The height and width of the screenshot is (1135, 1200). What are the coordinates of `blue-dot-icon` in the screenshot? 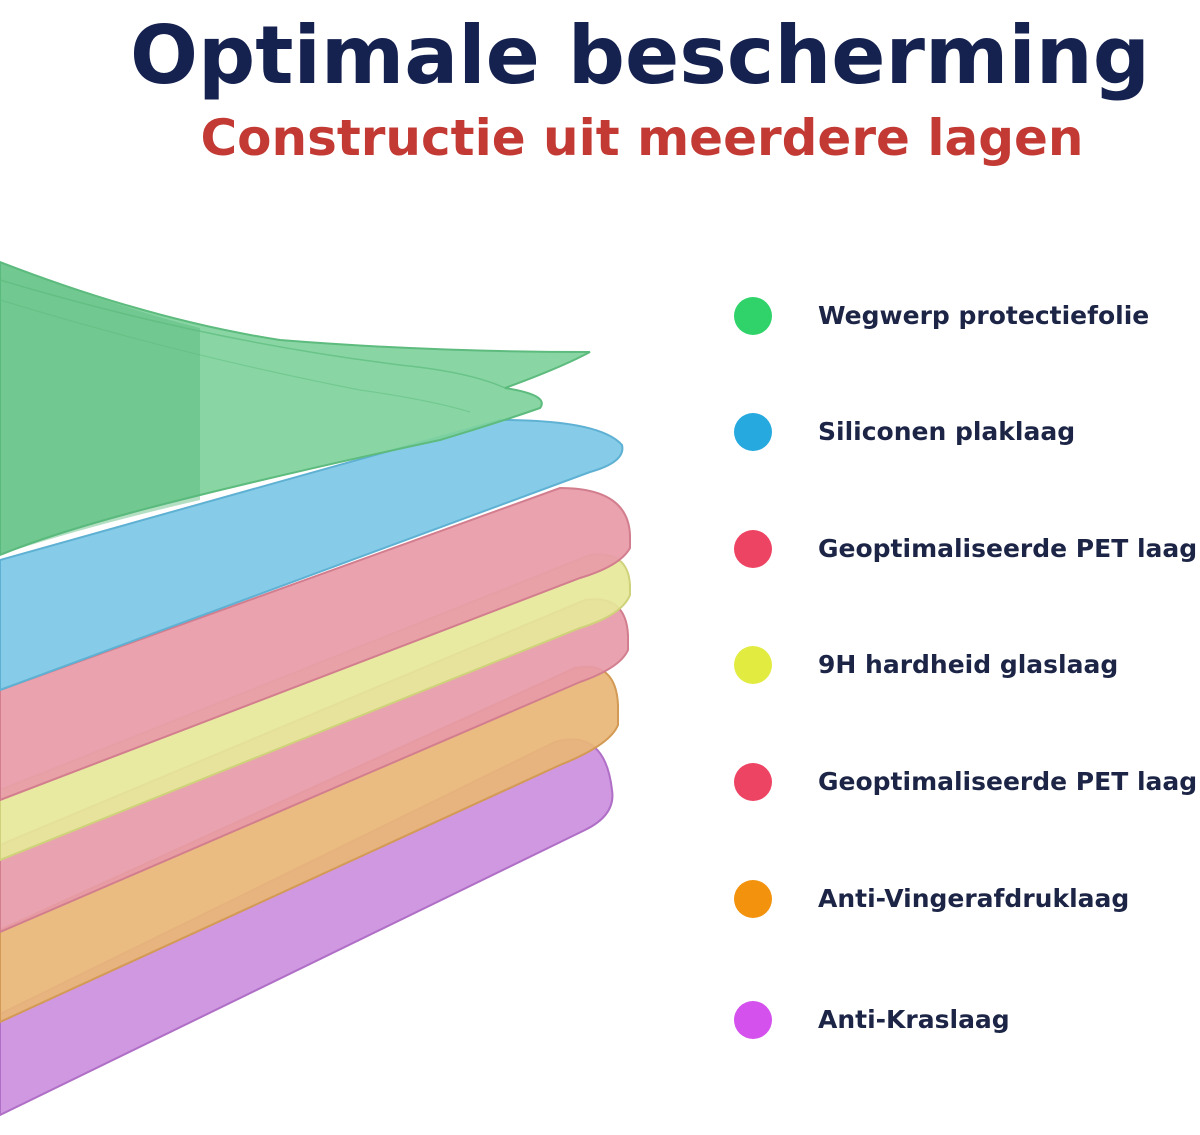 It's located at (753, 432).